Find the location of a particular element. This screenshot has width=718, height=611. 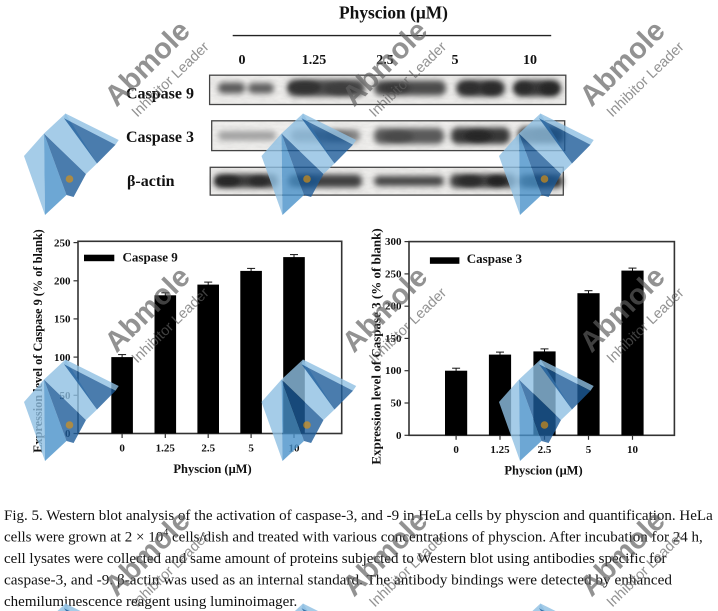

svg-text: 100 is located at coordinates (393, 371).